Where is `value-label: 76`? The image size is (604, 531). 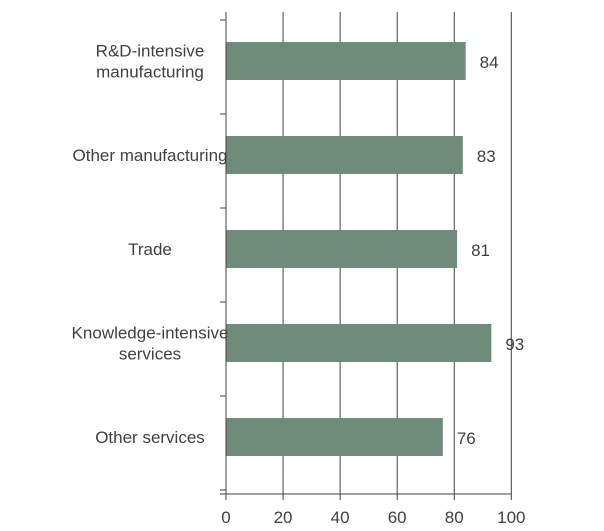 value-label: 76 is located at coordinates (466, 438).